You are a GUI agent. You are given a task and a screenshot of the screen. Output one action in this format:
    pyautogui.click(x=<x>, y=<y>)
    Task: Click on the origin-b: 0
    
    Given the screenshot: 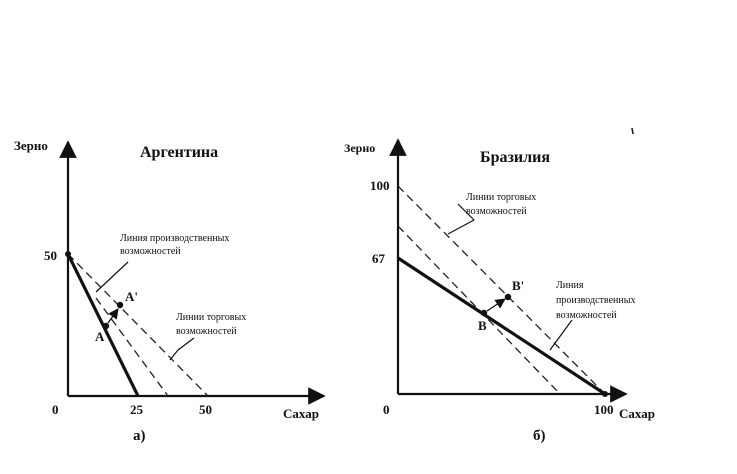 What is the action you would take?
    pyautogui.click(x=386, y=409)
    